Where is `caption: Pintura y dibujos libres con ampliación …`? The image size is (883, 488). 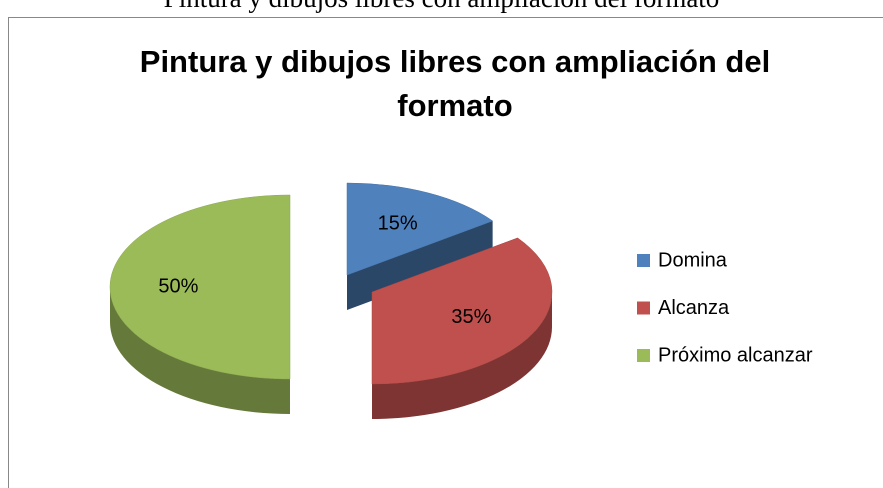 caption: Pintura y dibujos libres con ampliación … is located at coordinates (441, 7).